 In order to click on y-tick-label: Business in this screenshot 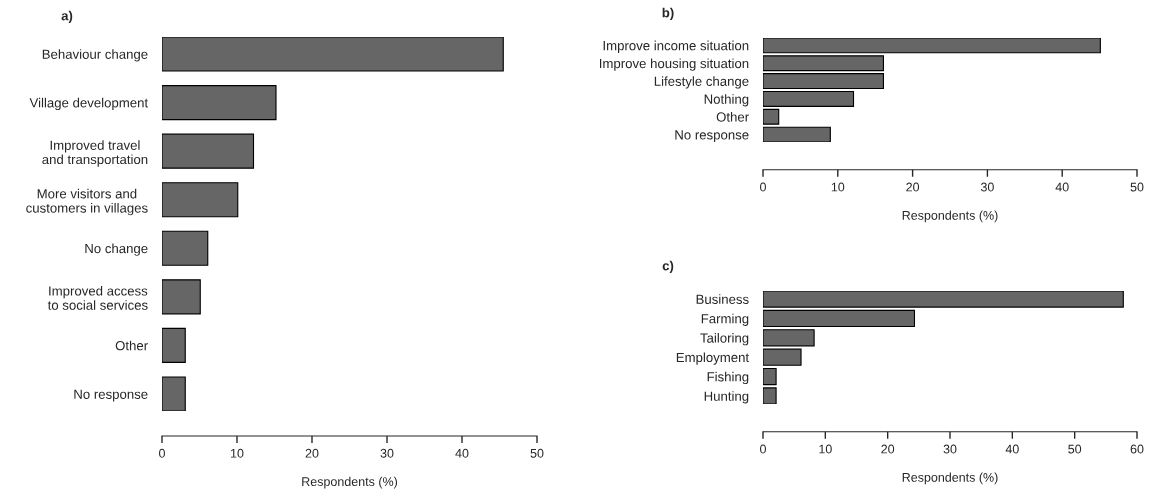, I will do `click(722, 299)`.